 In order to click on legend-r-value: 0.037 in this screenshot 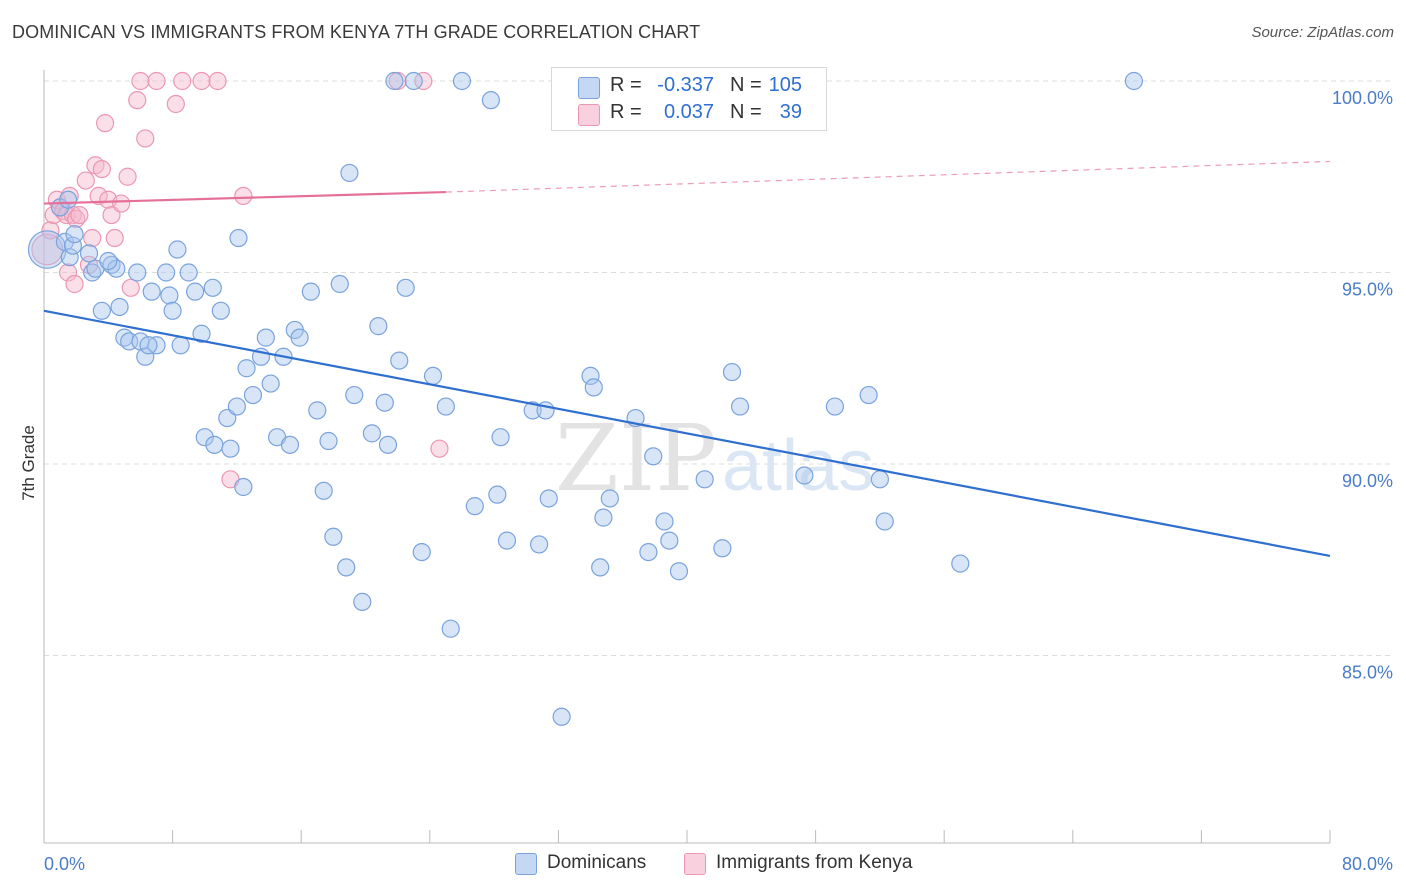, I will do `click(688, 112)`.